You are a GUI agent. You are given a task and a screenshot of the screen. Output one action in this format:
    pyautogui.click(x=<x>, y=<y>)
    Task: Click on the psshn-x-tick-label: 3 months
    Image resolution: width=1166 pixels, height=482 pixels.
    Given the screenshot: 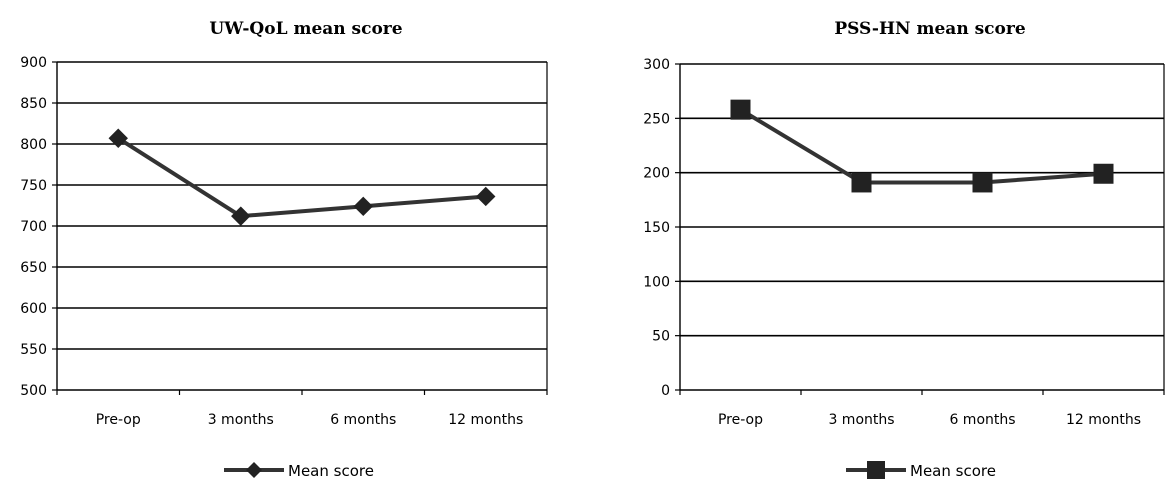 What is the action you would take?
    pyautogui.click(x=861, y=420)
    